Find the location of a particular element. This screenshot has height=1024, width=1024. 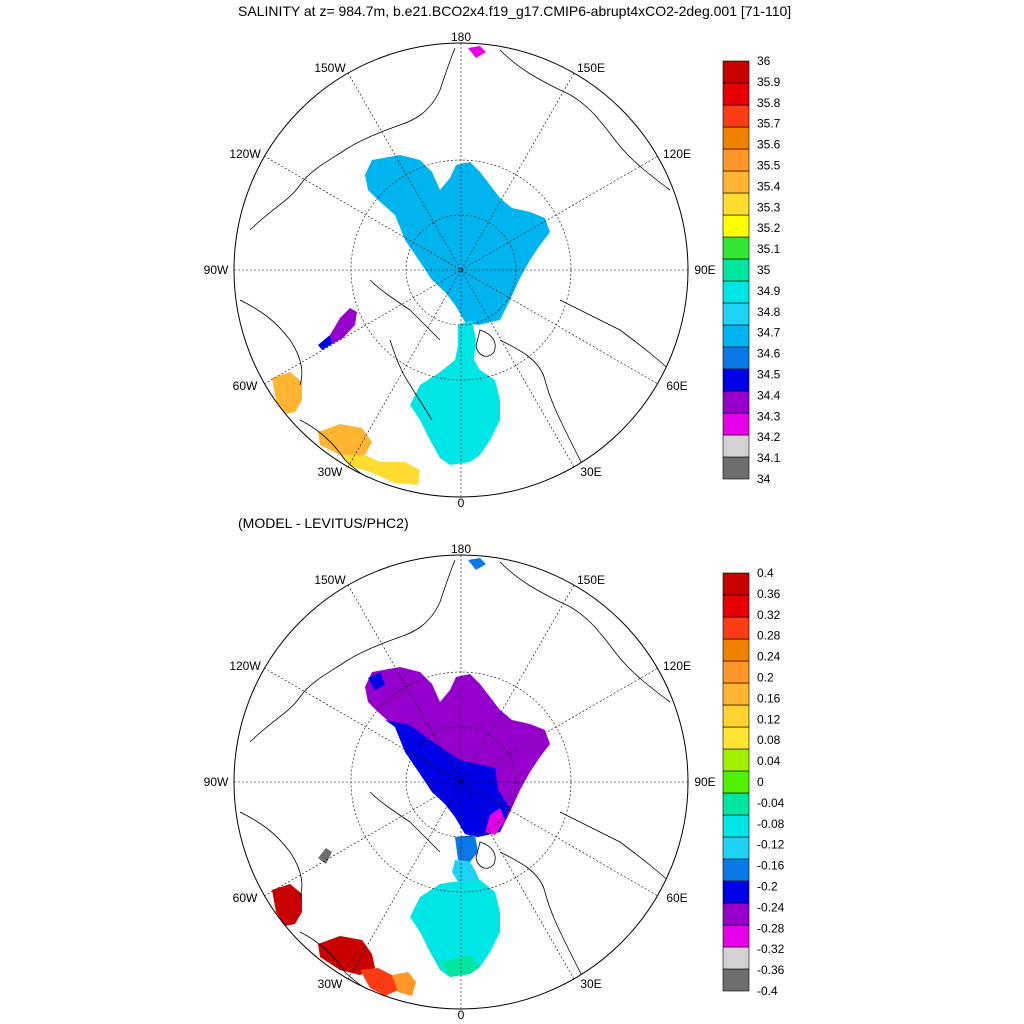

salinity-colorbar-tick-label: 35.9 is located at coordinates (769, 82).